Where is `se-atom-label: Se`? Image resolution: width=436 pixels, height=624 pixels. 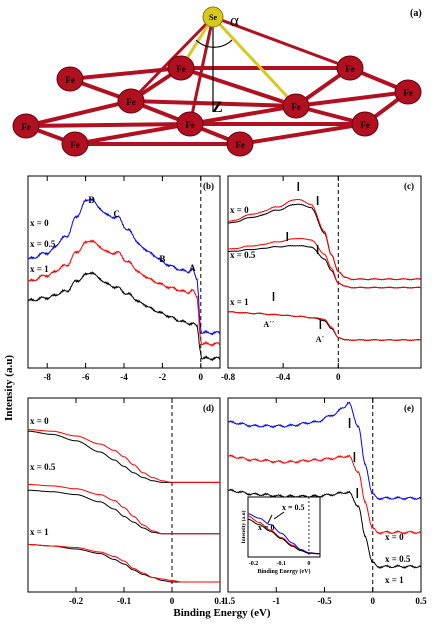 se-atom-label: Se is located at coordinates (213, 17).